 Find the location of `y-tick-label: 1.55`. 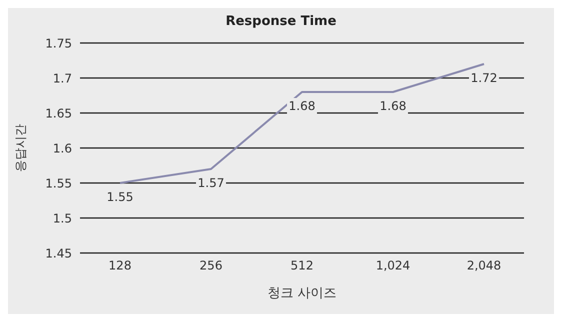

y-tick-label: 1.55 is located at coordinates (58, 183).